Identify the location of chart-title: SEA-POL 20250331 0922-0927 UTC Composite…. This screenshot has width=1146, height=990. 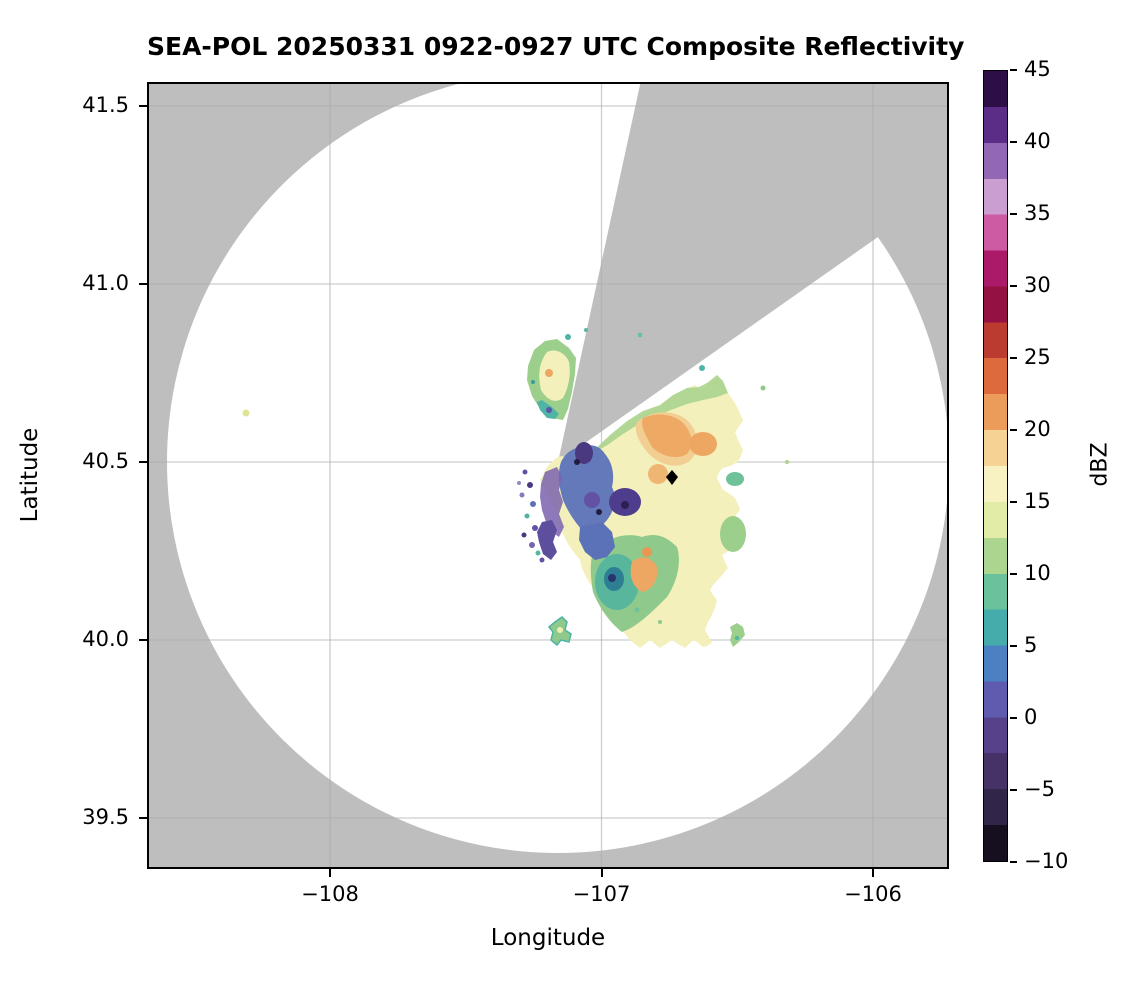
(556, 46).